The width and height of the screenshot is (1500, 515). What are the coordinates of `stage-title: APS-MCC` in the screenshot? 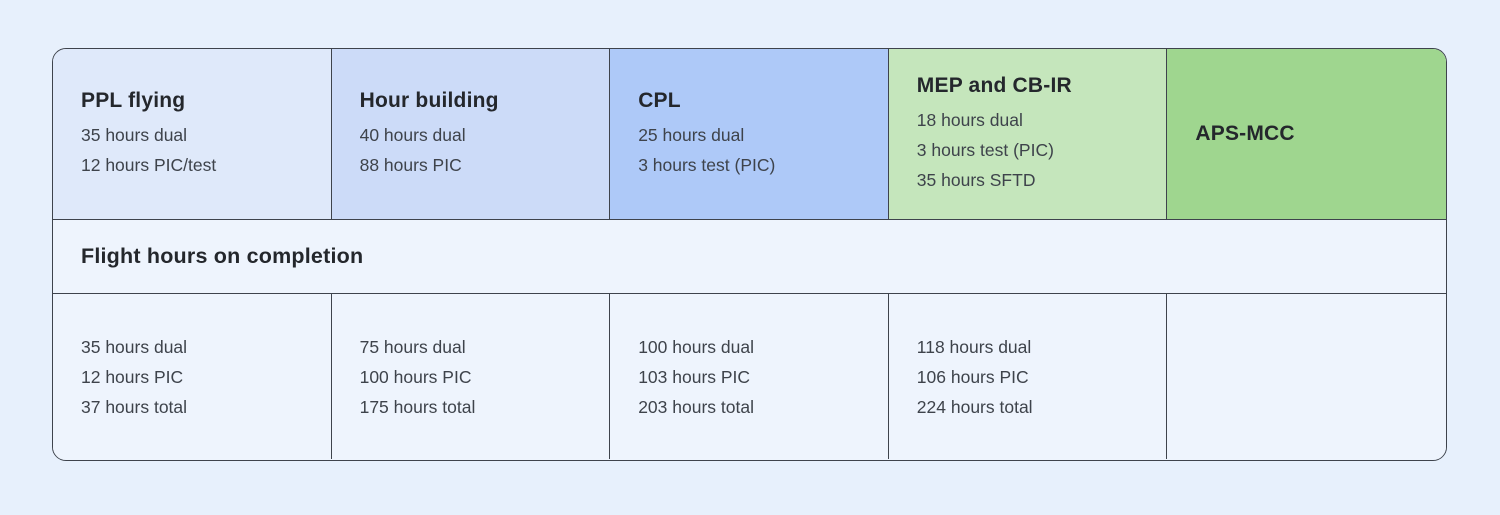 It's located at (1245, 133).